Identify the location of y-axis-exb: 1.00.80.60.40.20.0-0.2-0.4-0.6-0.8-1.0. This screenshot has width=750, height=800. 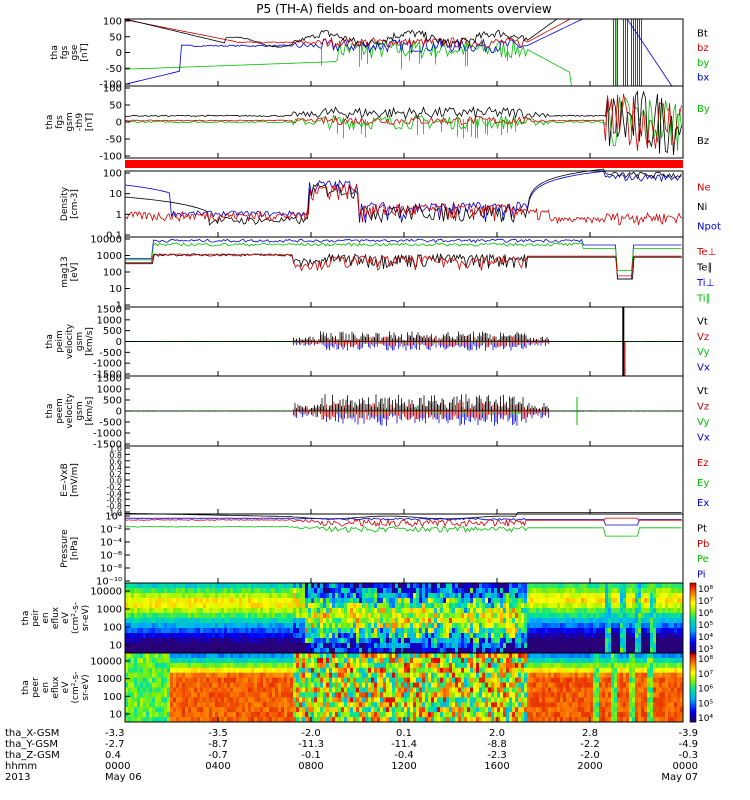
(118, 481).